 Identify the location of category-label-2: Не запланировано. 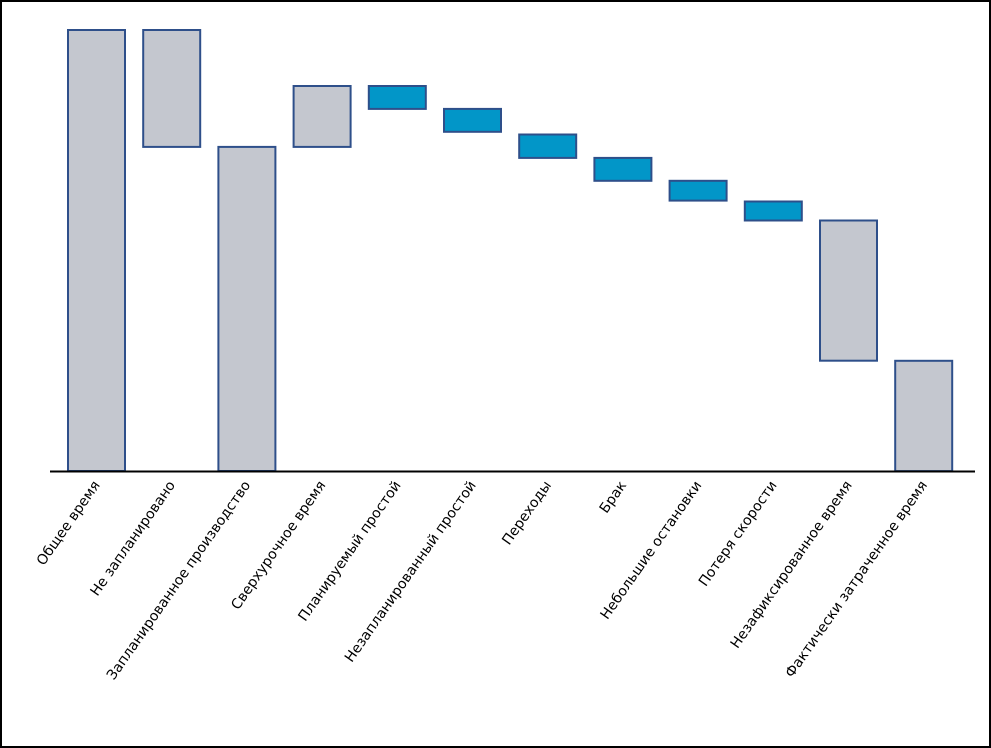
(133, 538).